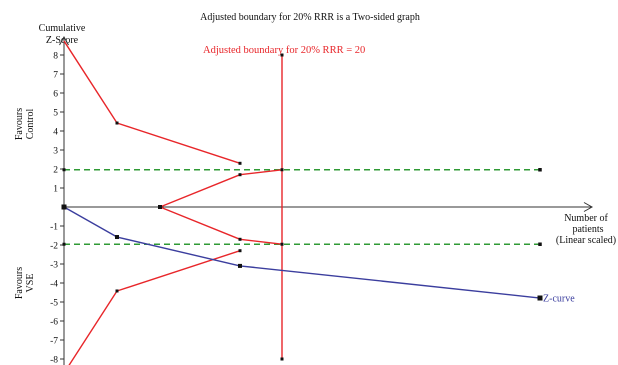  I want to click on y-tick-label: 5, so click(55, 114).